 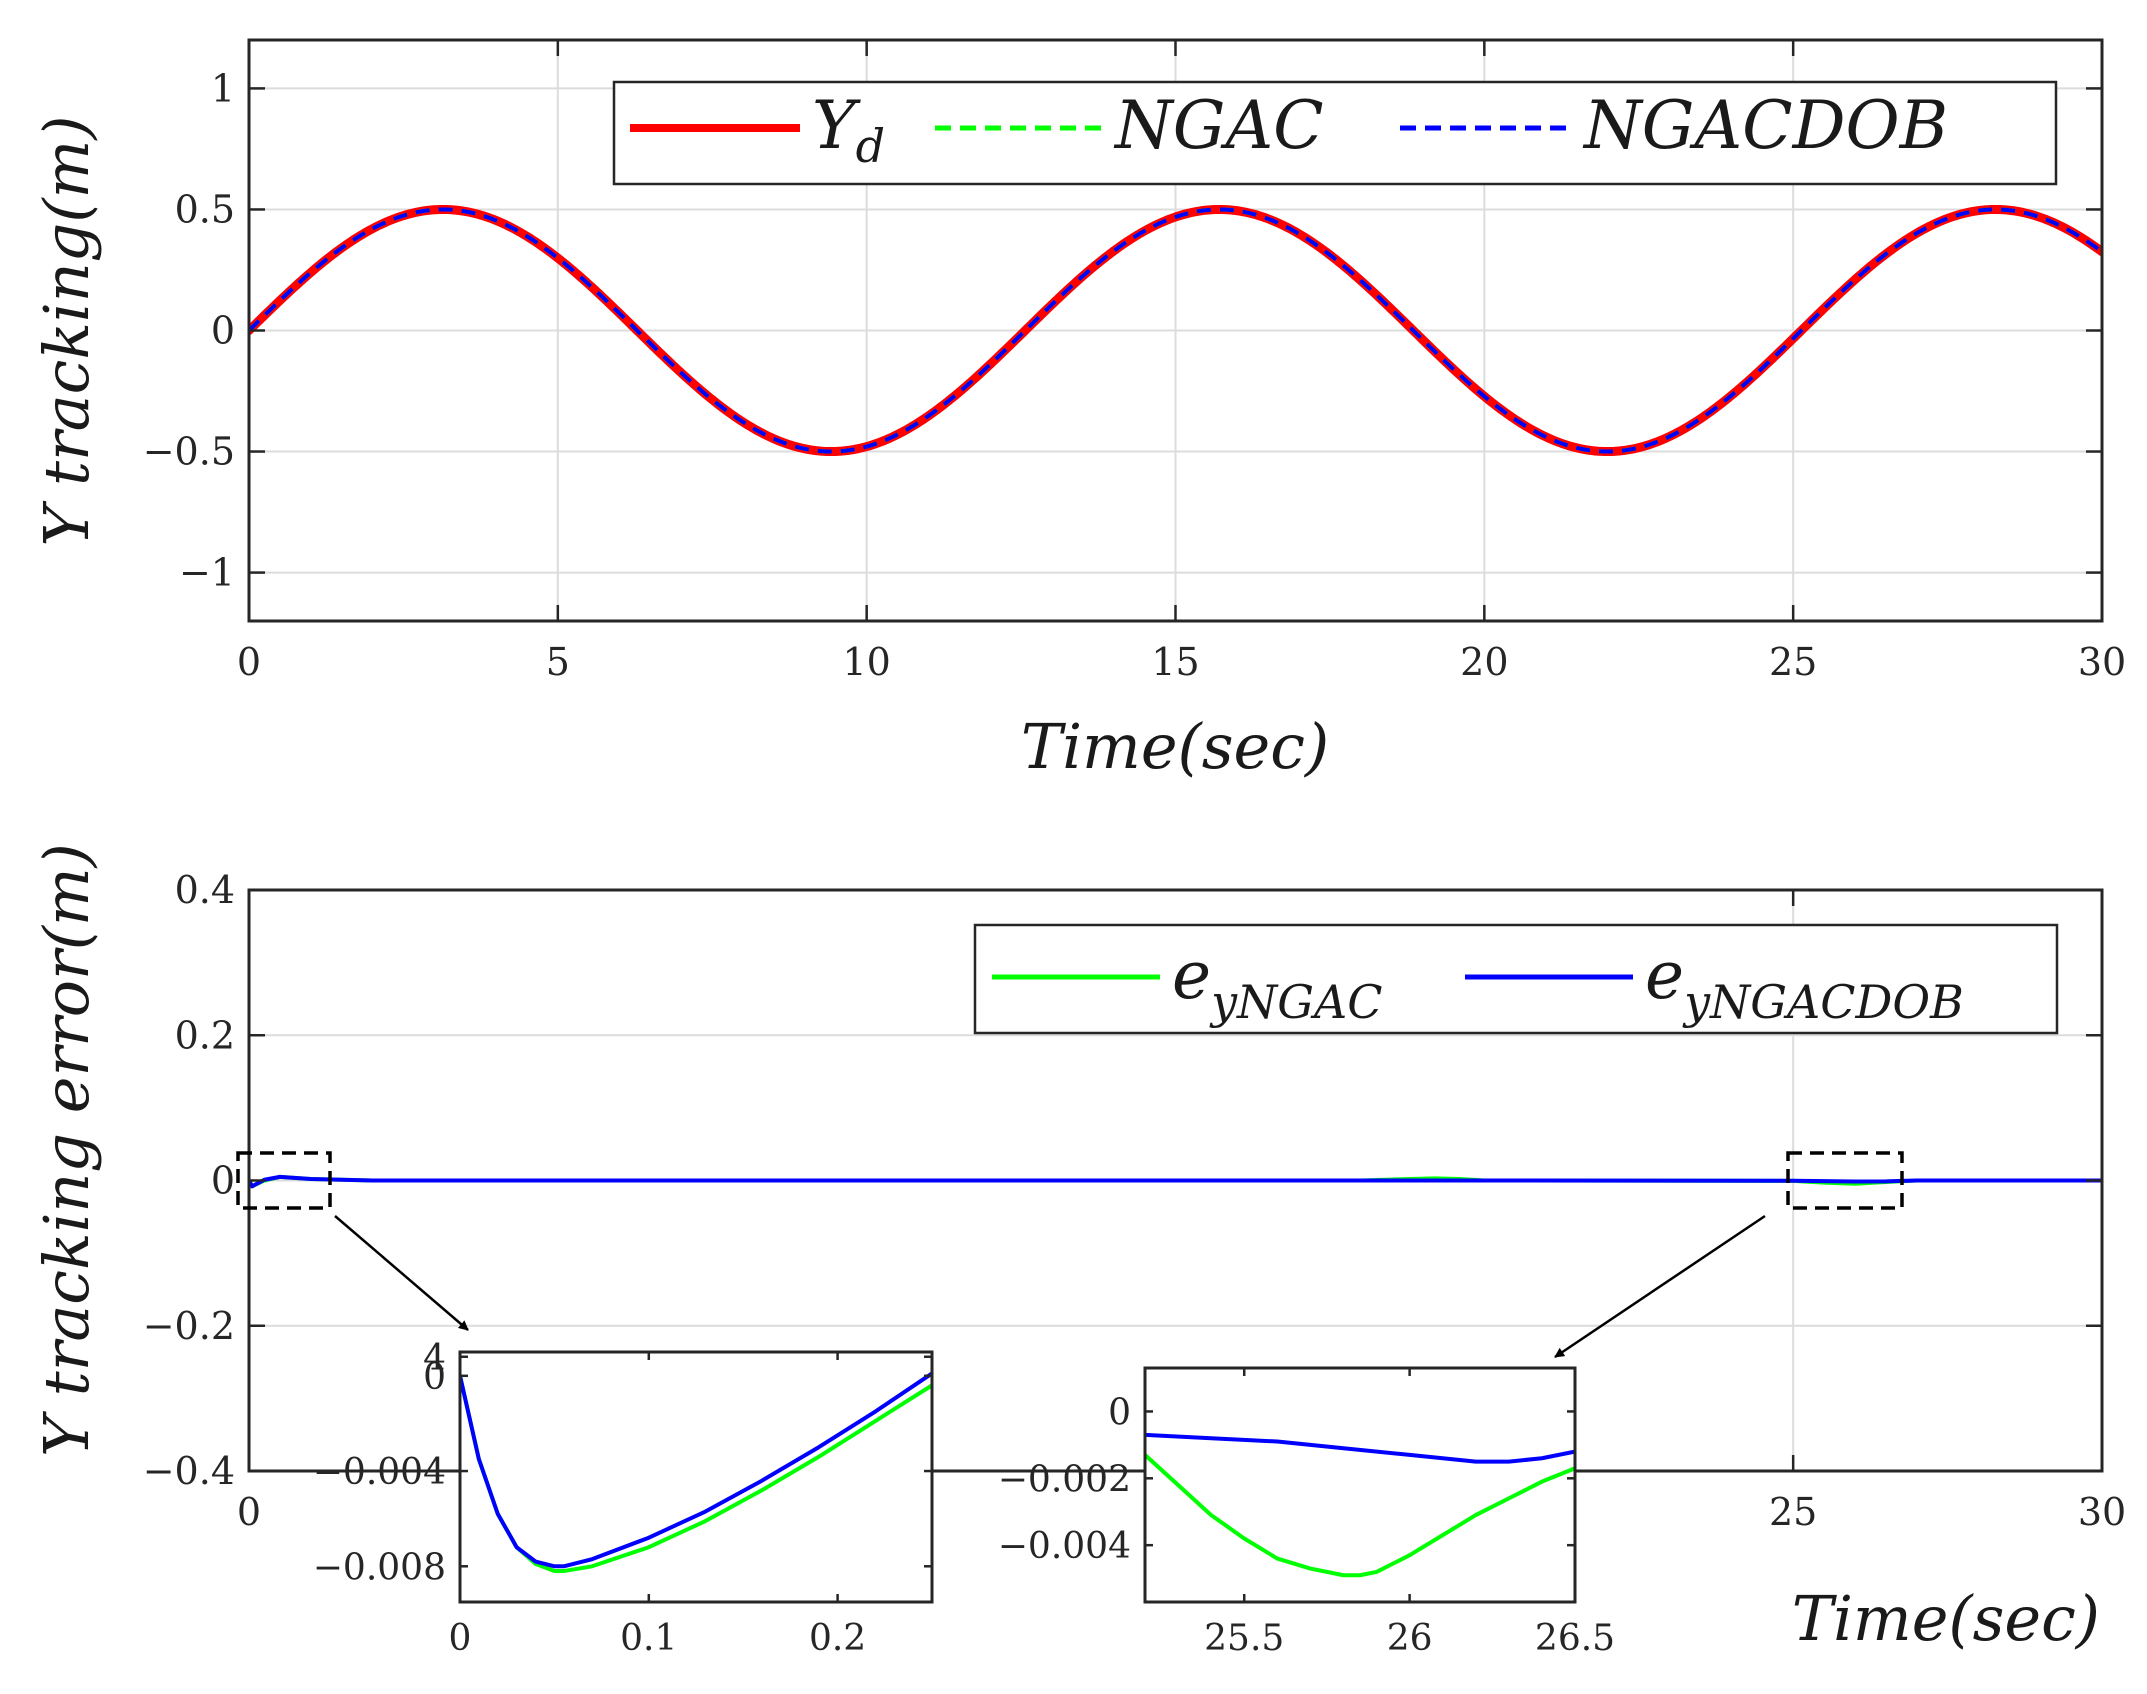 I want to click on legend-label-ngac: NGAC, so click(x=1218, y=125).